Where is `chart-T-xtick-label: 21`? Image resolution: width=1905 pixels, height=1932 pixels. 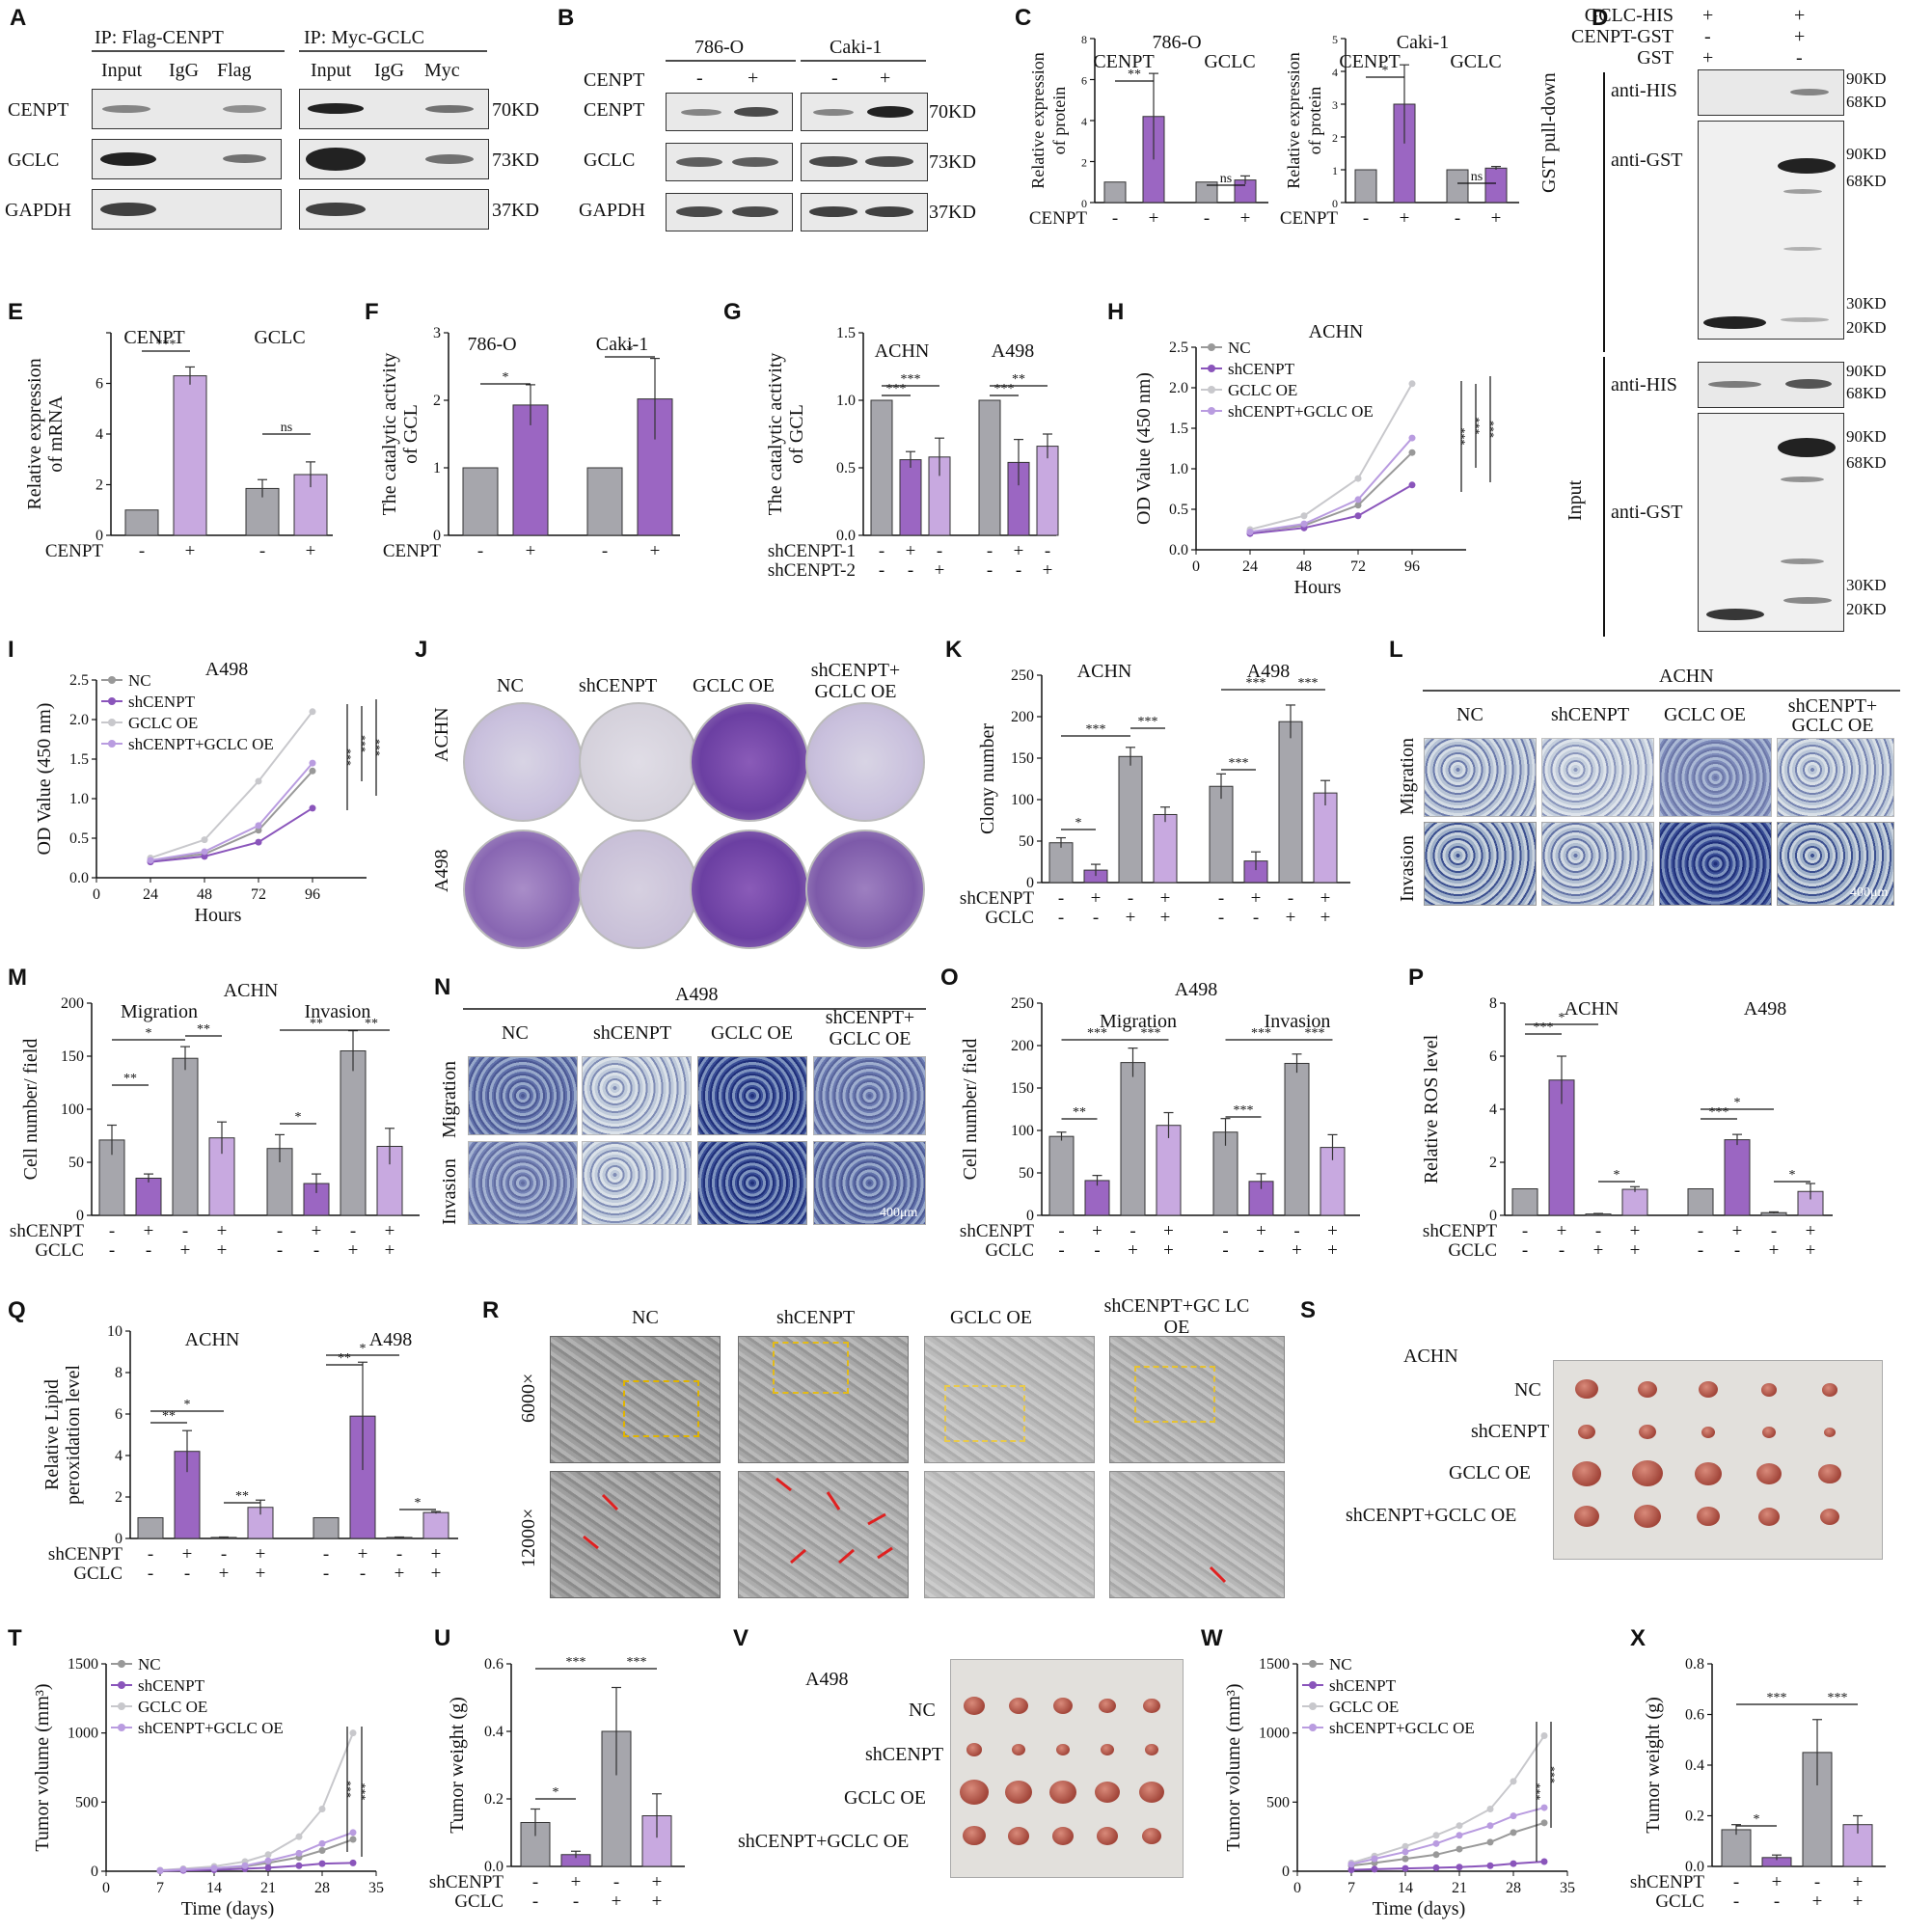
chart-T-xtick-label: 21 is located at coordinates (268, 1888).